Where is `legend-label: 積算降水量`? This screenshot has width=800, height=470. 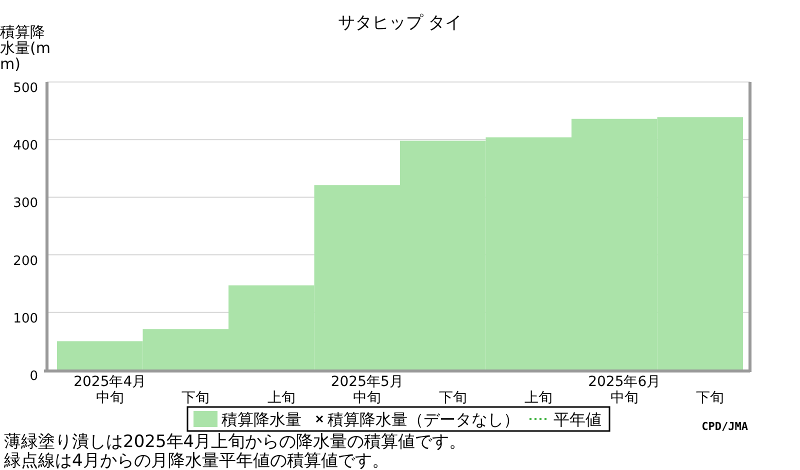 legend-label: 積算降水量 is located at coordinates (262, 419).